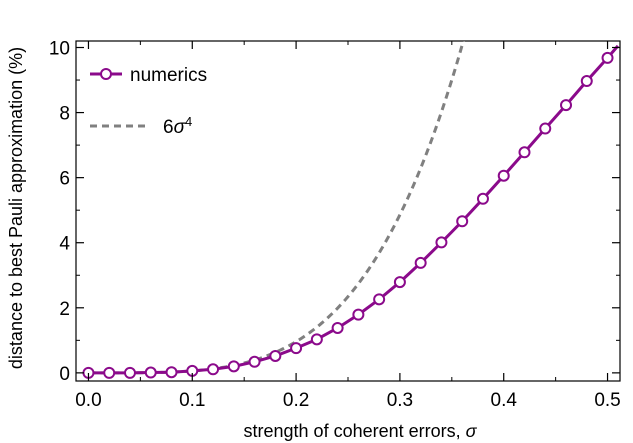  What do you see at coordinates (64, 179) in the screenshot?
I see `y-tick-label: 6` at bounding box center [64, 179].